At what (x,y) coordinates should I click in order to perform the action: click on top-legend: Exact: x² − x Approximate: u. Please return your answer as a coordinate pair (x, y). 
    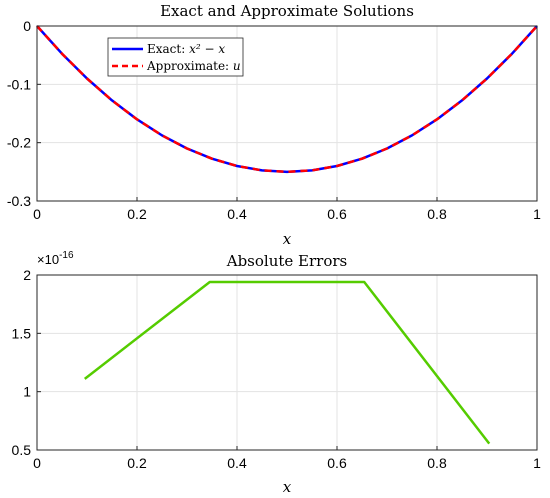
    Looking at the image, I should click on (175, 57).